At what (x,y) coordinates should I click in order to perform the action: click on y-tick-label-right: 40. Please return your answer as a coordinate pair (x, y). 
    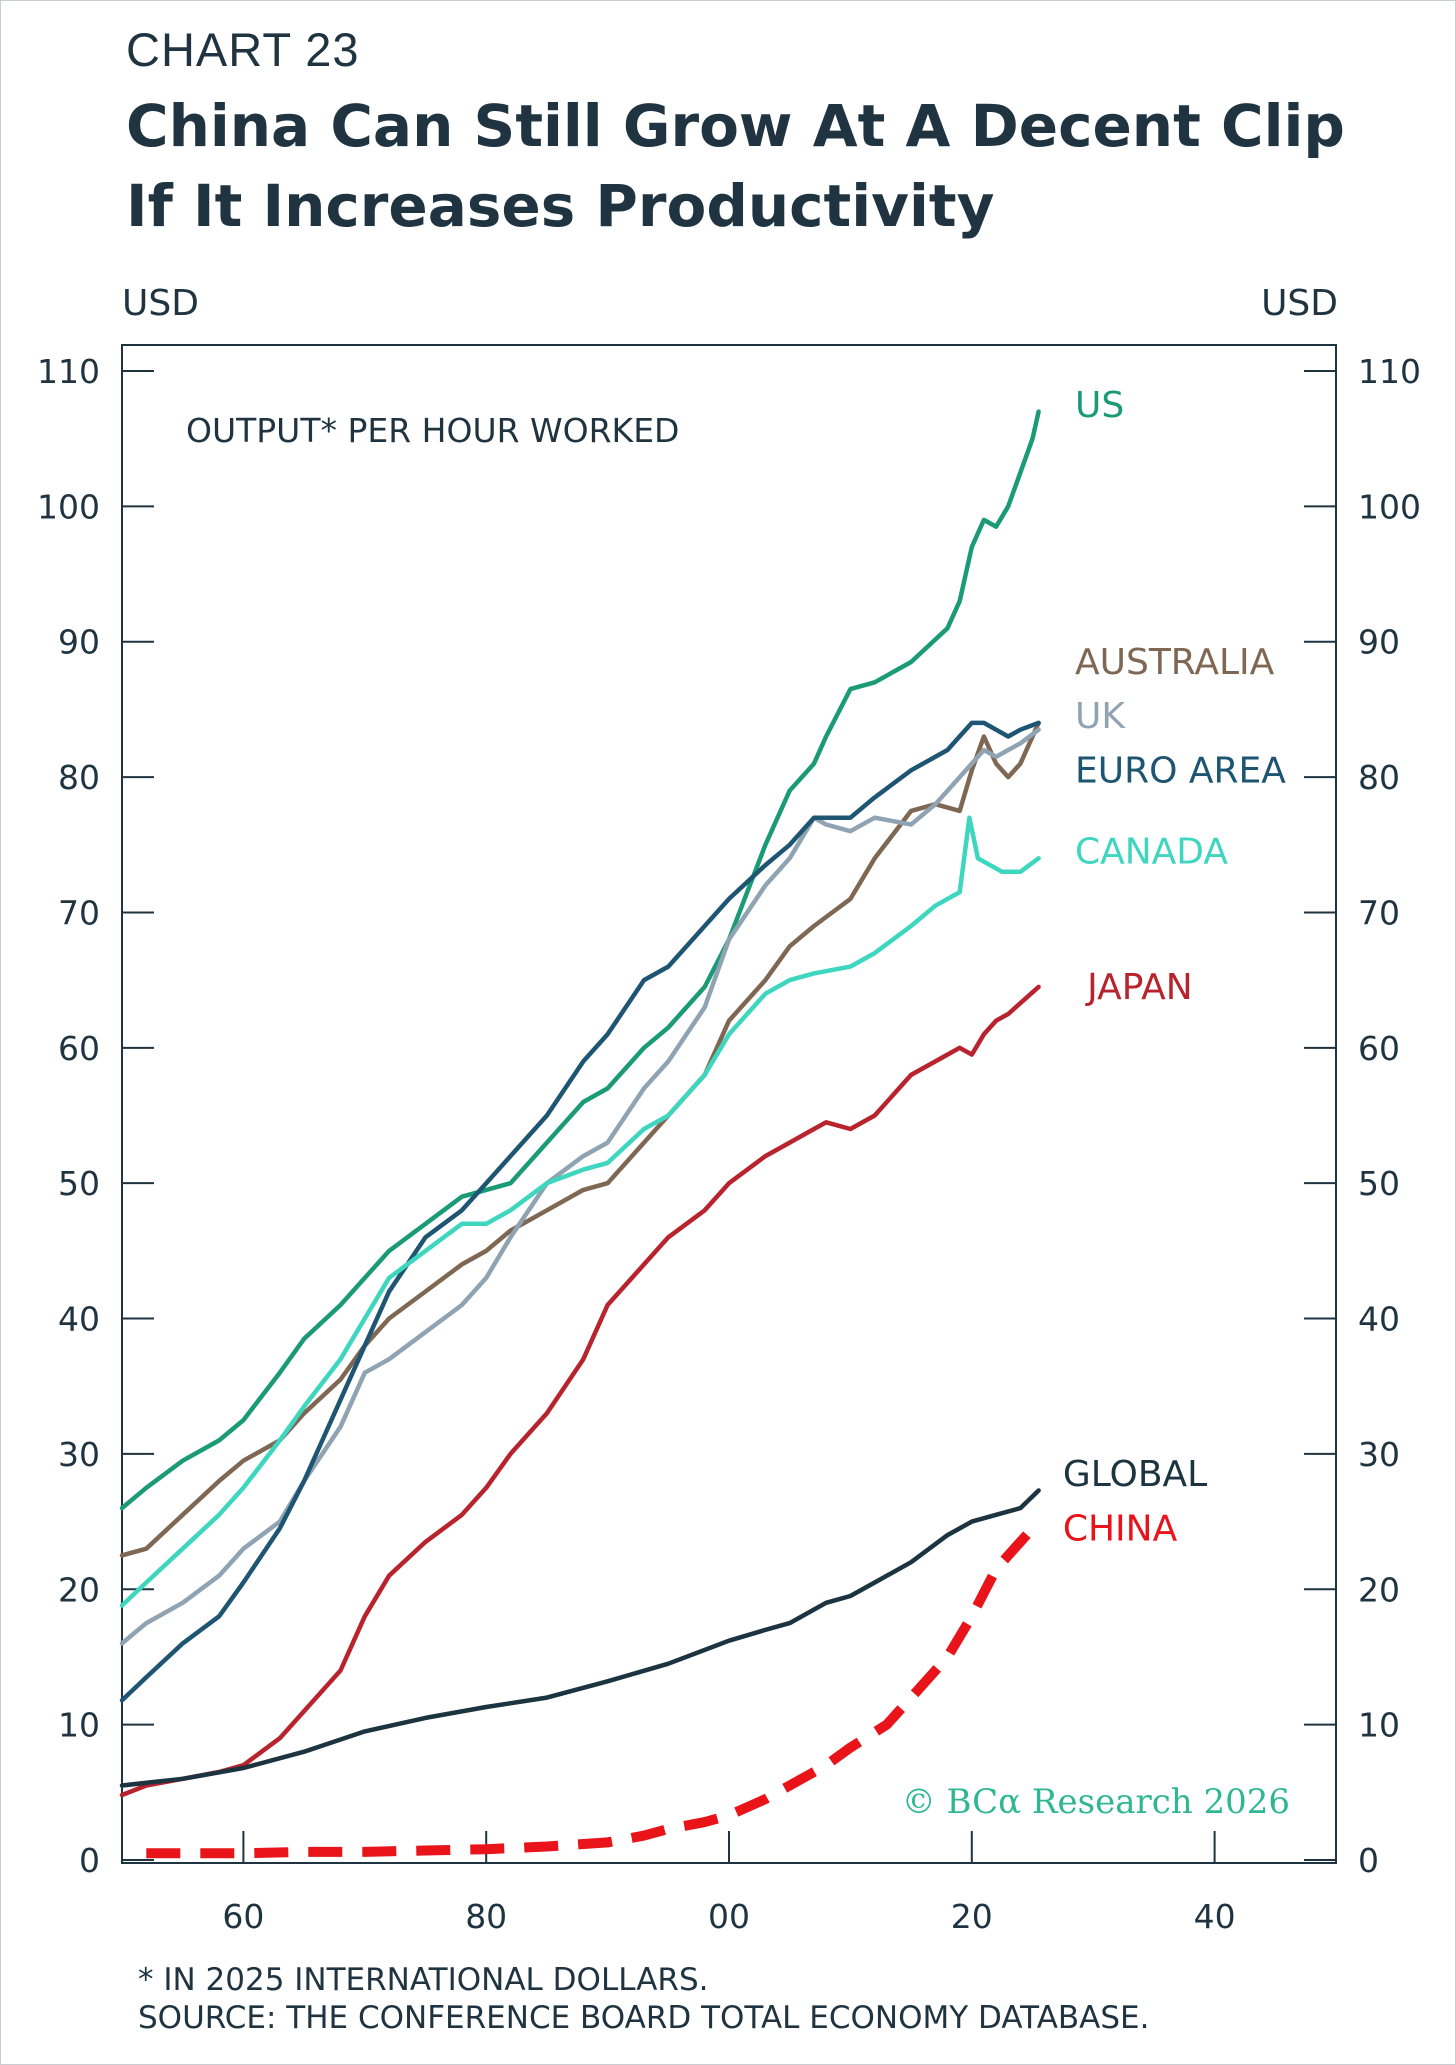
    Looking at the image, I should click on (1379, 1319).